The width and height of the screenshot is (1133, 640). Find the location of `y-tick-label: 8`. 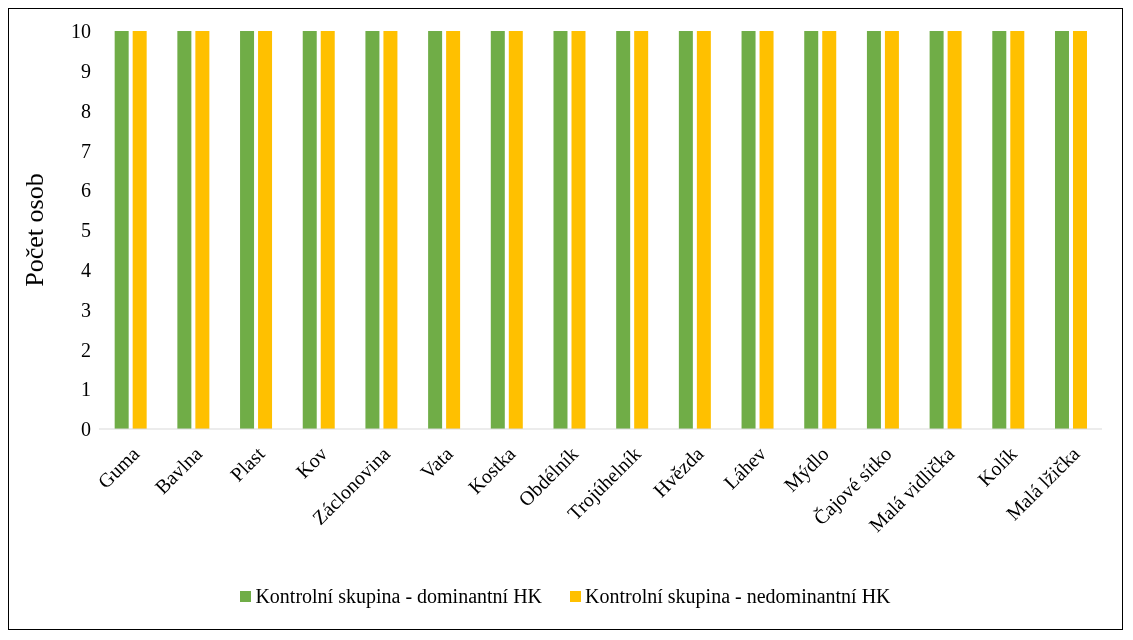

y-tick-label: 8 is located at coordinates (86, 110).